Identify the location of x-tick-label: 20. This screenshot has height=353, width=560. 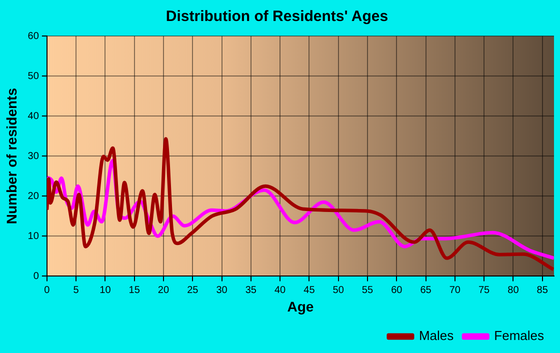
(164, 290).